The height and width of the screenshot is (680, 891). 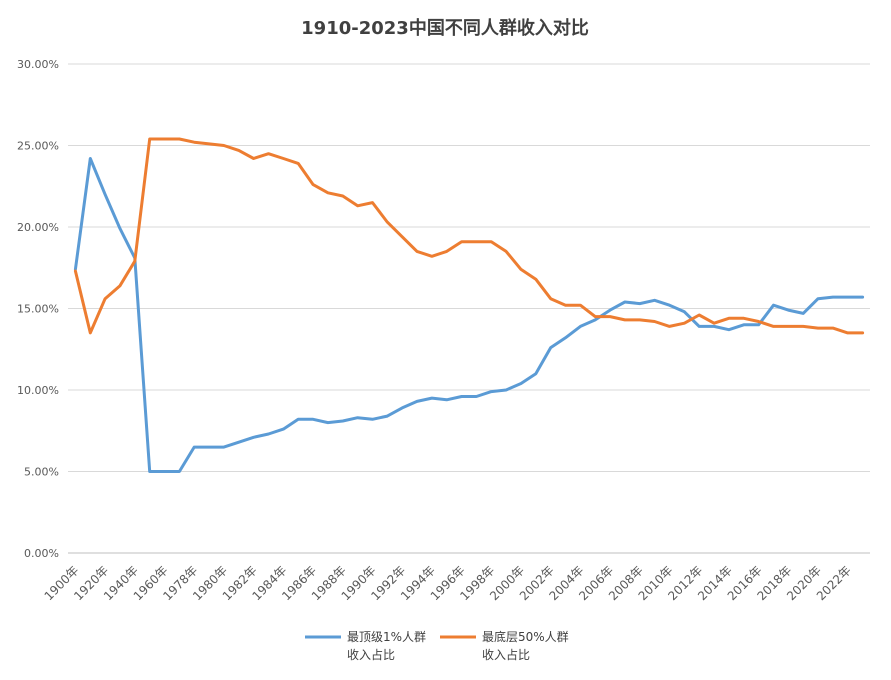 I want to click on y-tick-label: 10.00%, so click(x=38, y=390).